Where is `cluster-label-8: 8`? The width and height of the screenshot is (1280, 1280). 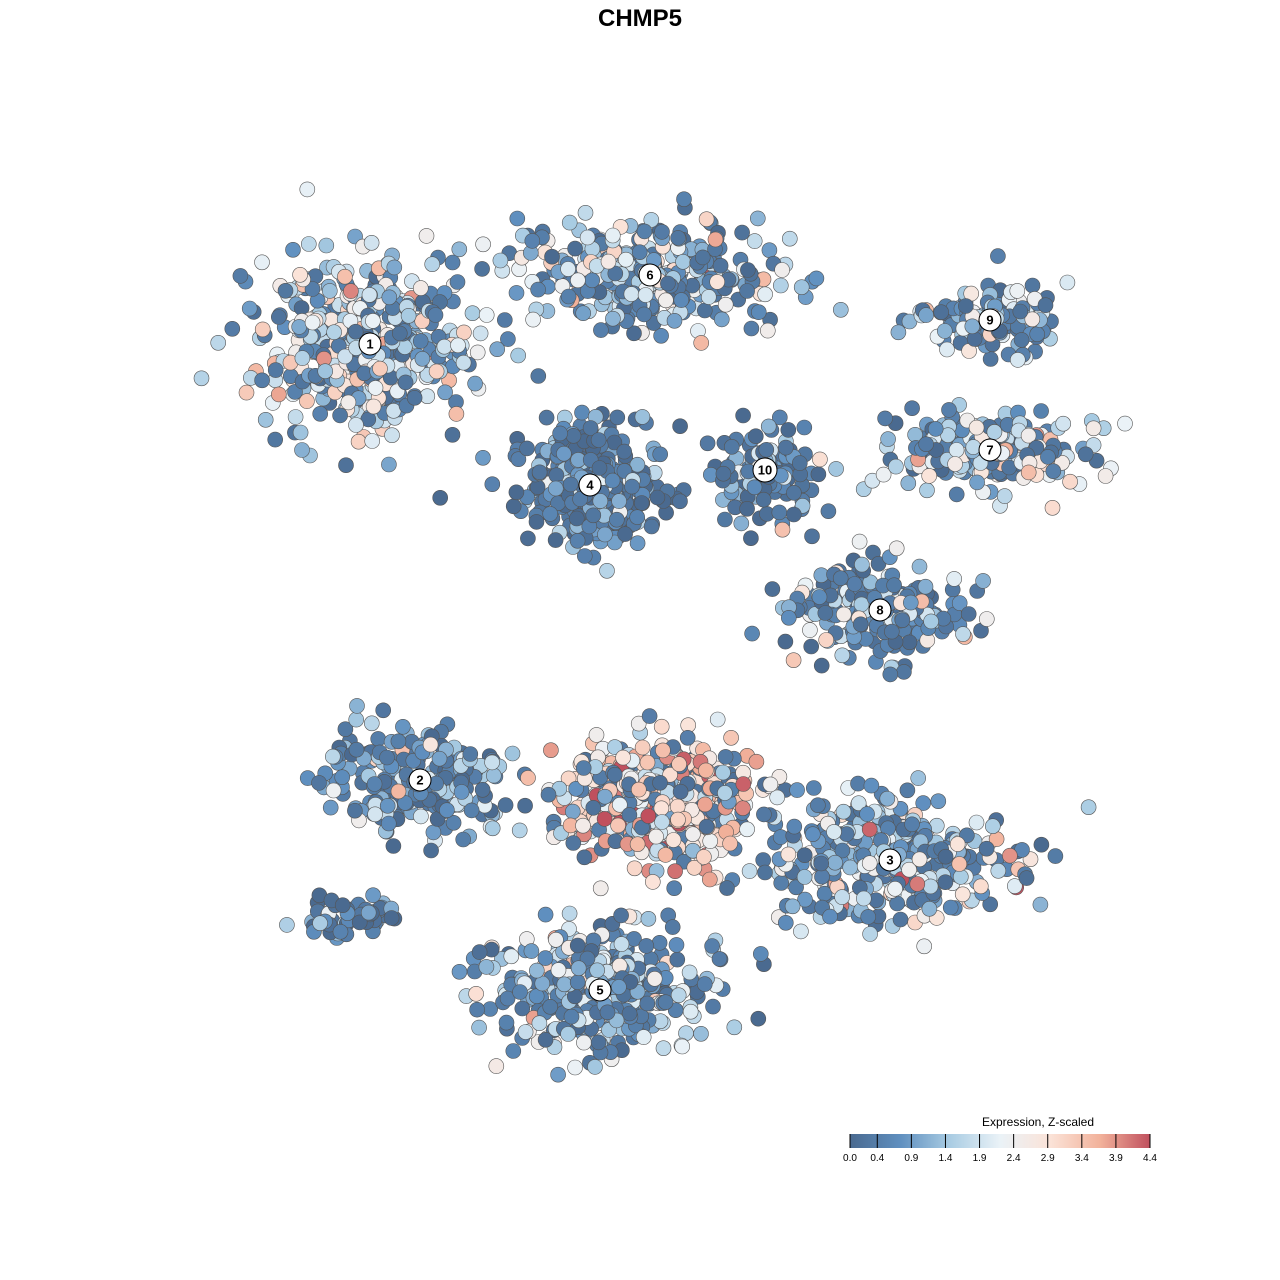
cluster-label-8: 8 is located at coordinates (880, 610).